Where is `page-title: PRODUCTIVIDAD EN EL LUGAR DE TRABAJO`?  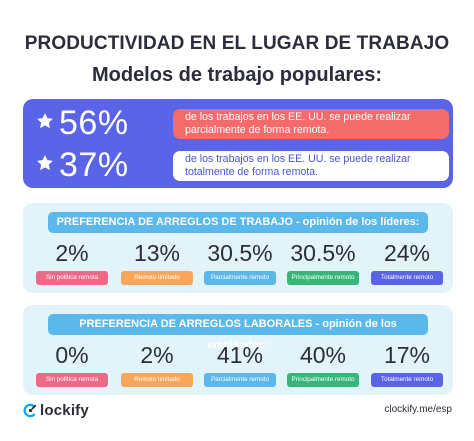
page-title: PRODUCTIVIDAD EN EL LUGAR DE TRABAJO is located at coordinates (237, 43).